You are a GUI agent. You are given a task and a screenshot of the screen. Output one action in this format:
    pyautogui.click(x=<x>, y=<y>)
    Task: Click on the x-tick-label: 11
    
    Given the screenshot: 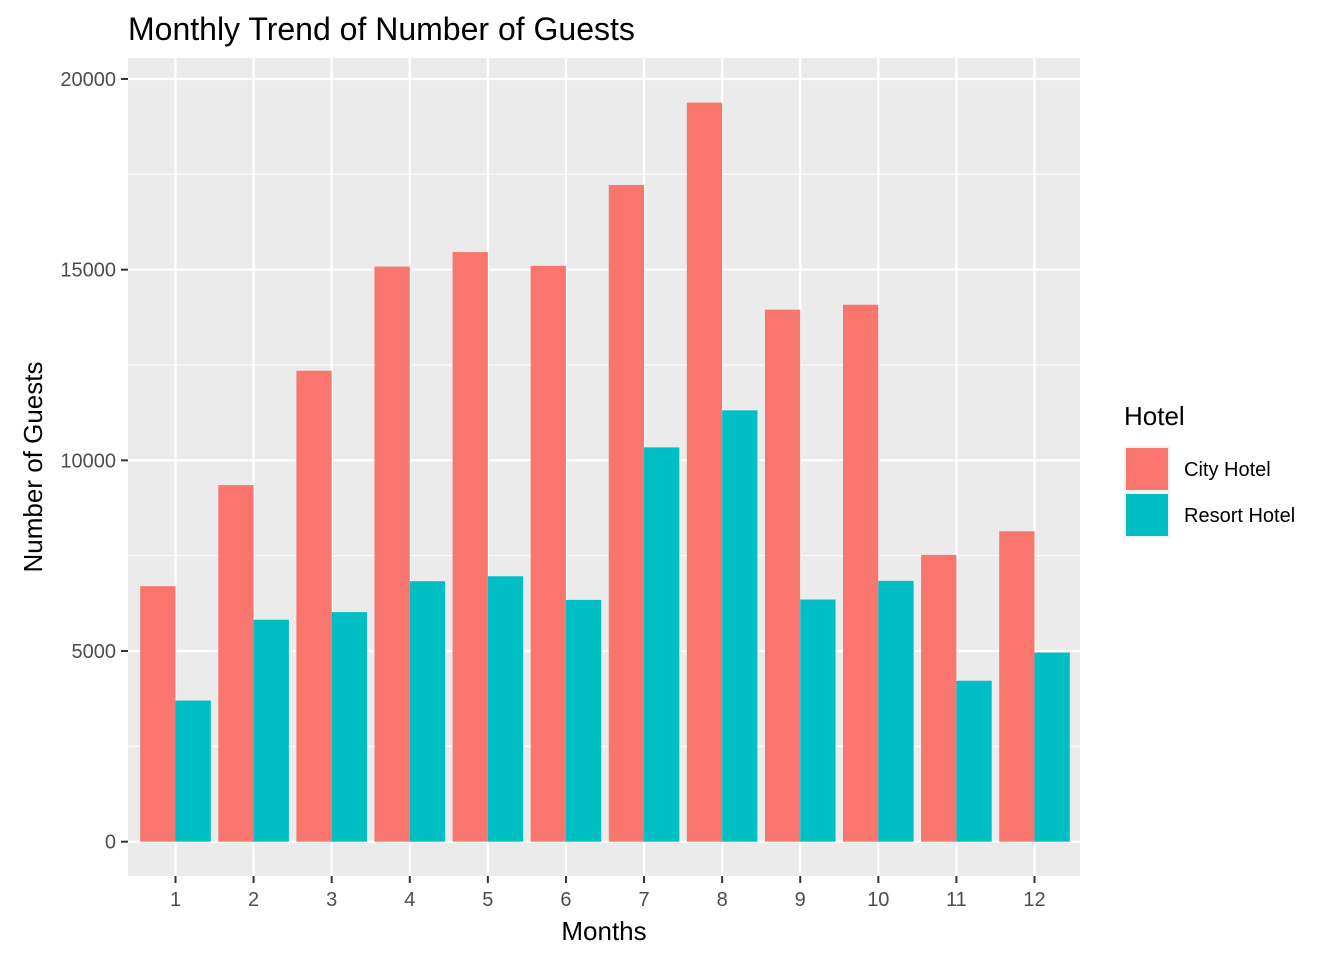 What is the action you would take?
    pyautogui.click(x=956, y=900)
    